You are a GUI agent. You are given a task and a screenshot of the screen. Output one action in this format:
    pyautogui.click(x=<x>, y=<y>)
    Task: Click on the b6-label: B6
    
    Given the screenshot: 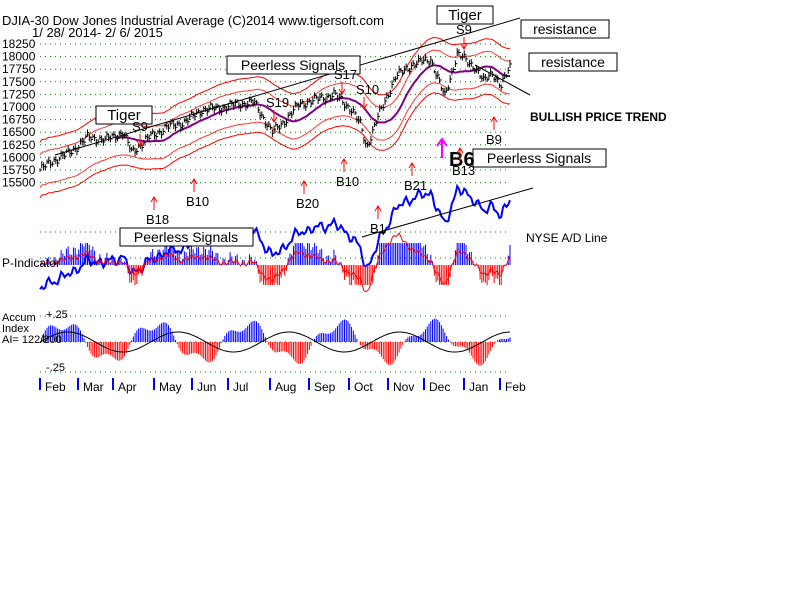 What is the action you would take?
    pyautogui.click(x=462, y=160)
    